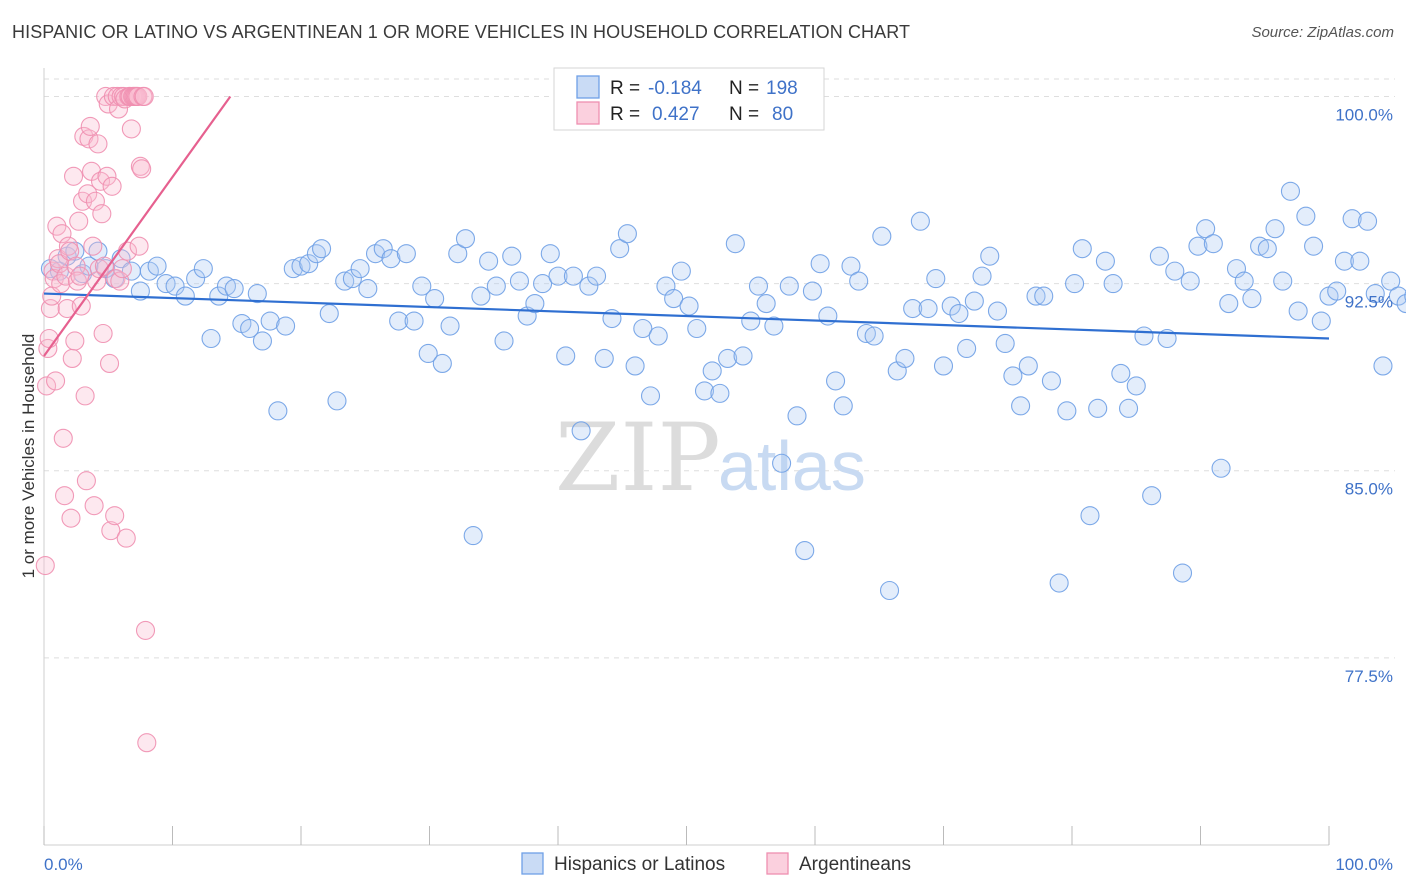 Image resolution: width=1406 pixels, height=892 pixels. What do you see at coordinates (777, 863) in the screenshot?
I see `legend-swatch-argentineans` at bounding box center [777, 863].